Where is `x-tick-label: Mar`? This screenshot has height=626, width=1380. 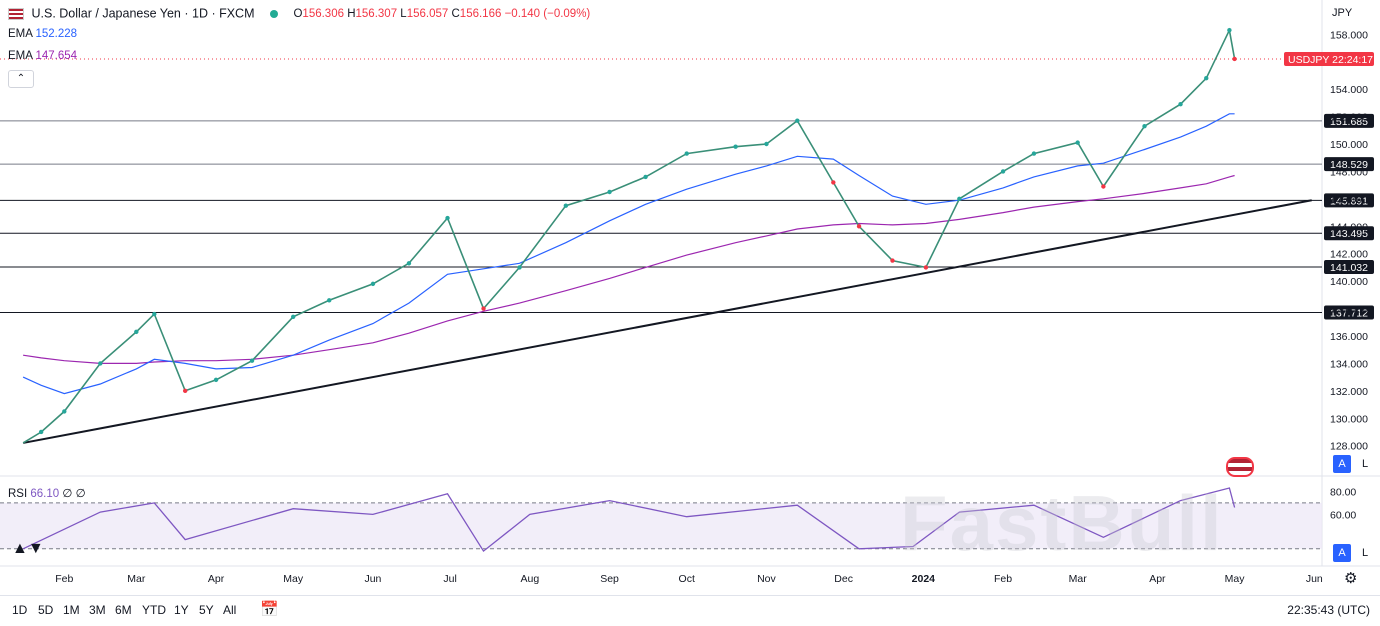 x-tick-label: Mar is located at coordinates (136, 579).